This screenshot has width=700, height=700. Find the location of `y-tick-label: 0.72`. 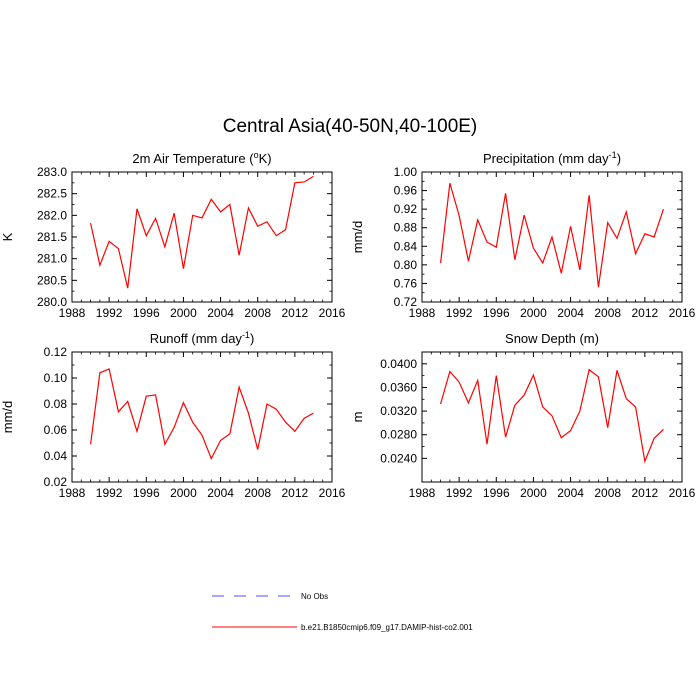

y-tick-label: 0.72 is located at coordinates (406, 302).